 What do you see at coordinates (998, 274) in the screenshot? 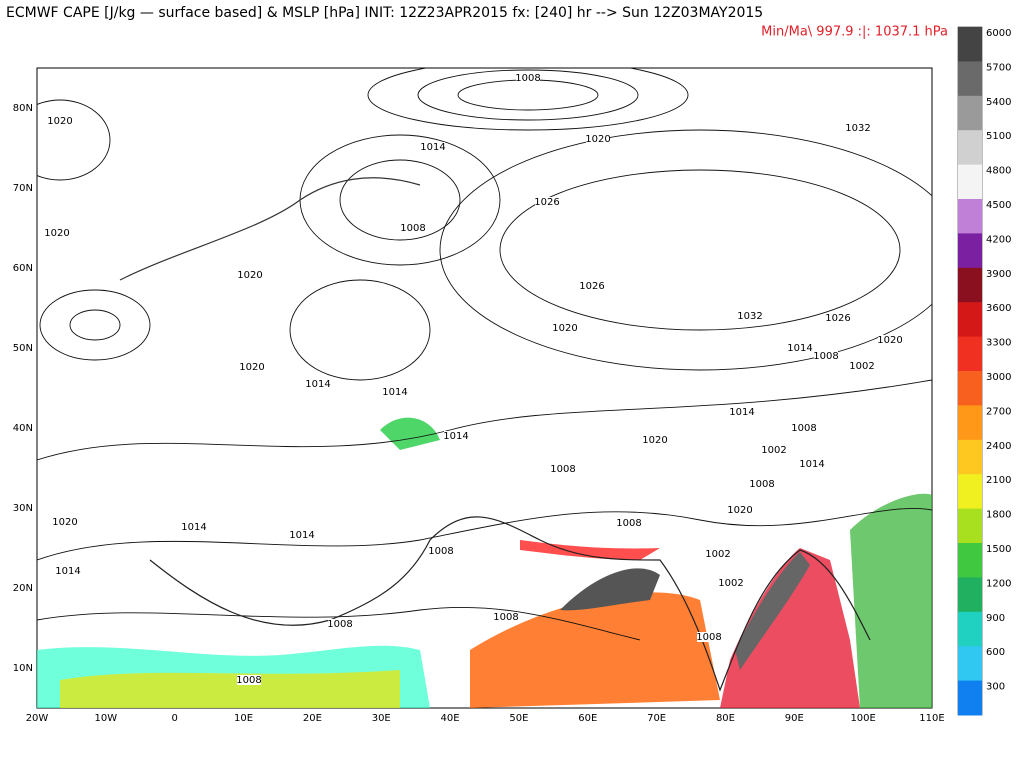
I see `colorbar-tick-label: 3900` at bounding box center [998, 274].